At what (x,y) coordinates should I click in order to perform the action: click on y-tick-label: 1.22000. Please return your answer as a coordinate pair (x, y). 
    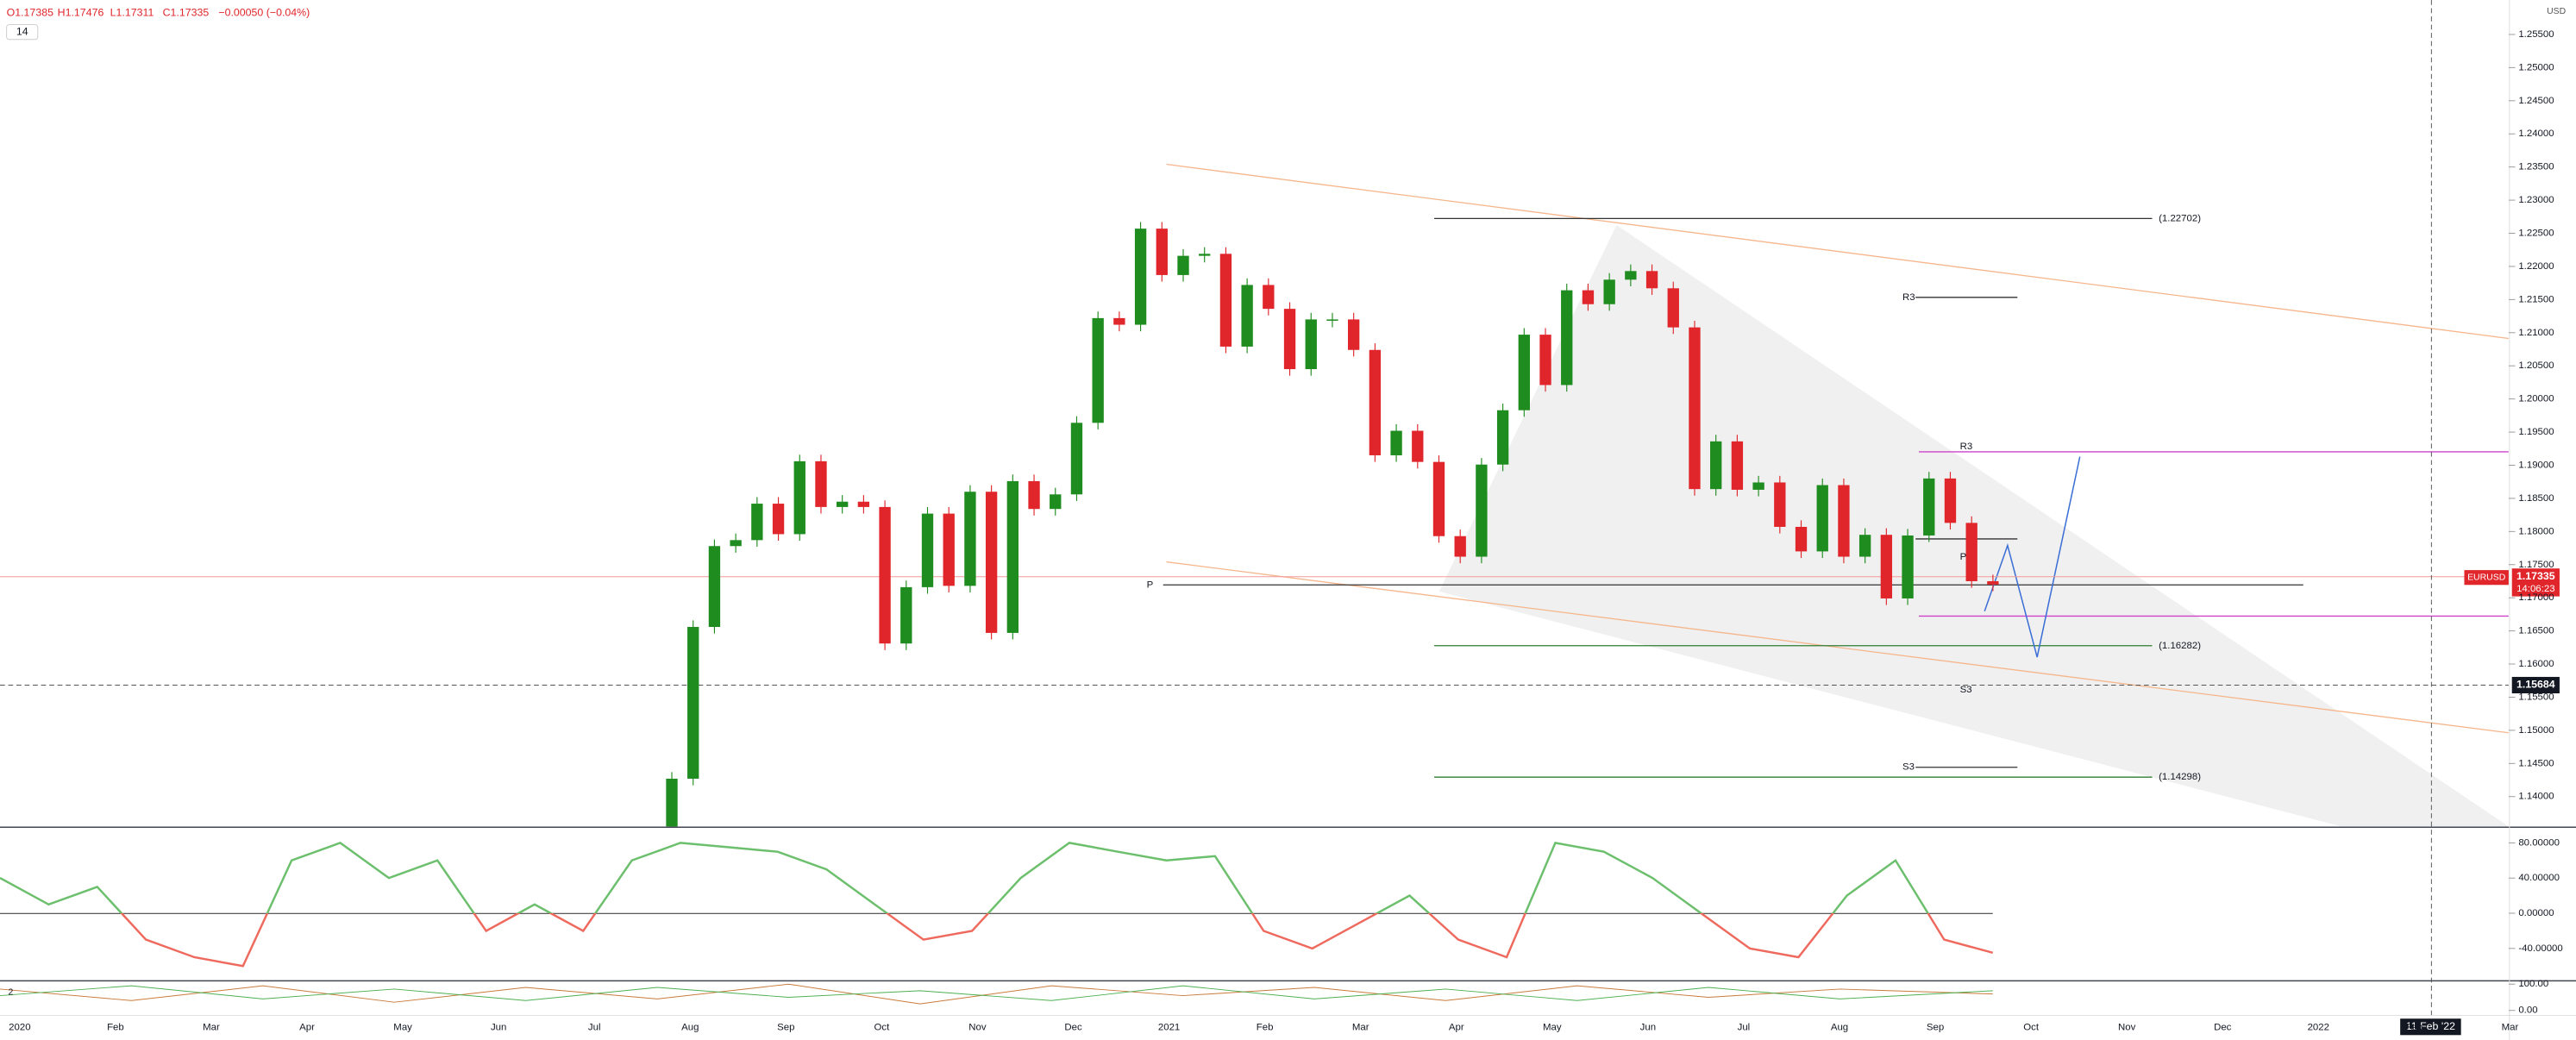
    Looking at the image, I should click on (2536, 266).